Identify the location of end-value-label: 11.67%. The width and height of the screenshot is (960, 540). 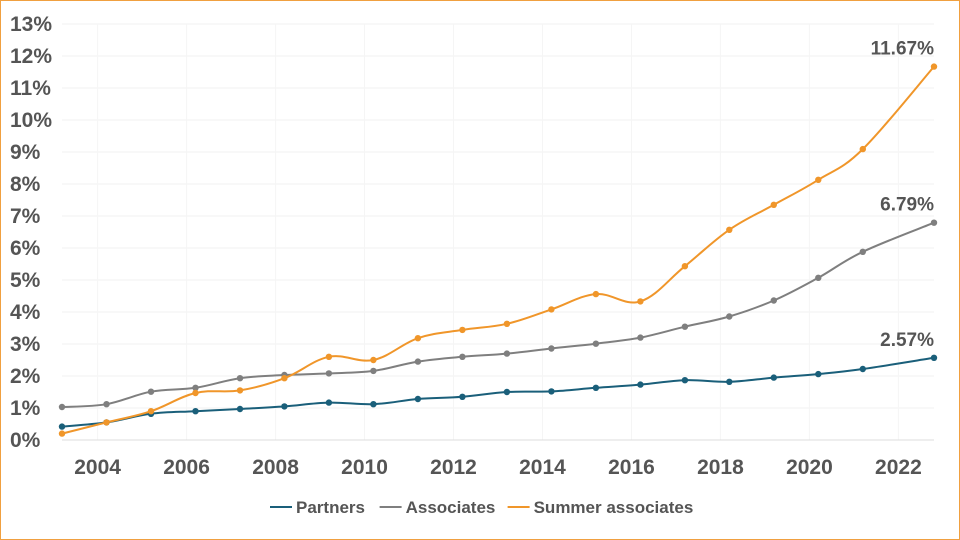
(902, 49).